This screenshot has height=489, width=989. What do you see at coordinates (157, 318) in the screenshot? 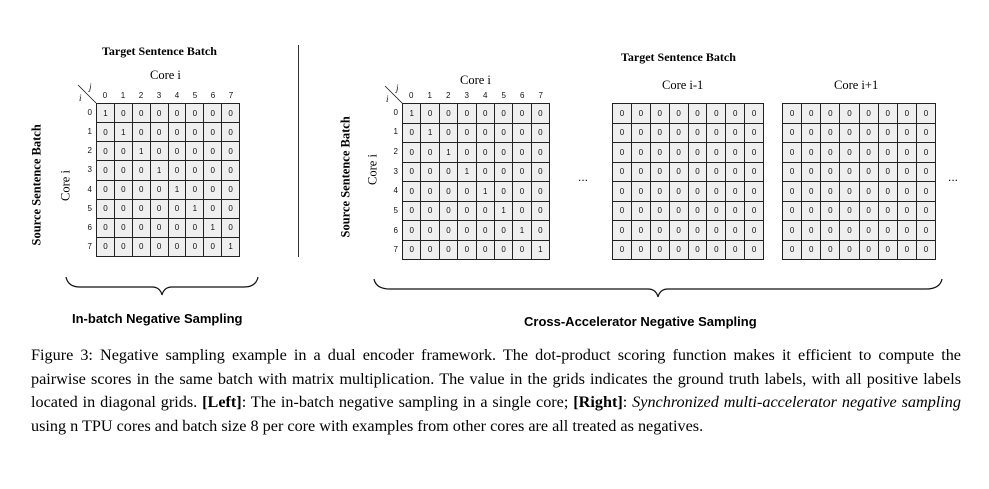
I see `left-bottom-label: In-batch Negative Sampling` at bounding box center [157, 318].